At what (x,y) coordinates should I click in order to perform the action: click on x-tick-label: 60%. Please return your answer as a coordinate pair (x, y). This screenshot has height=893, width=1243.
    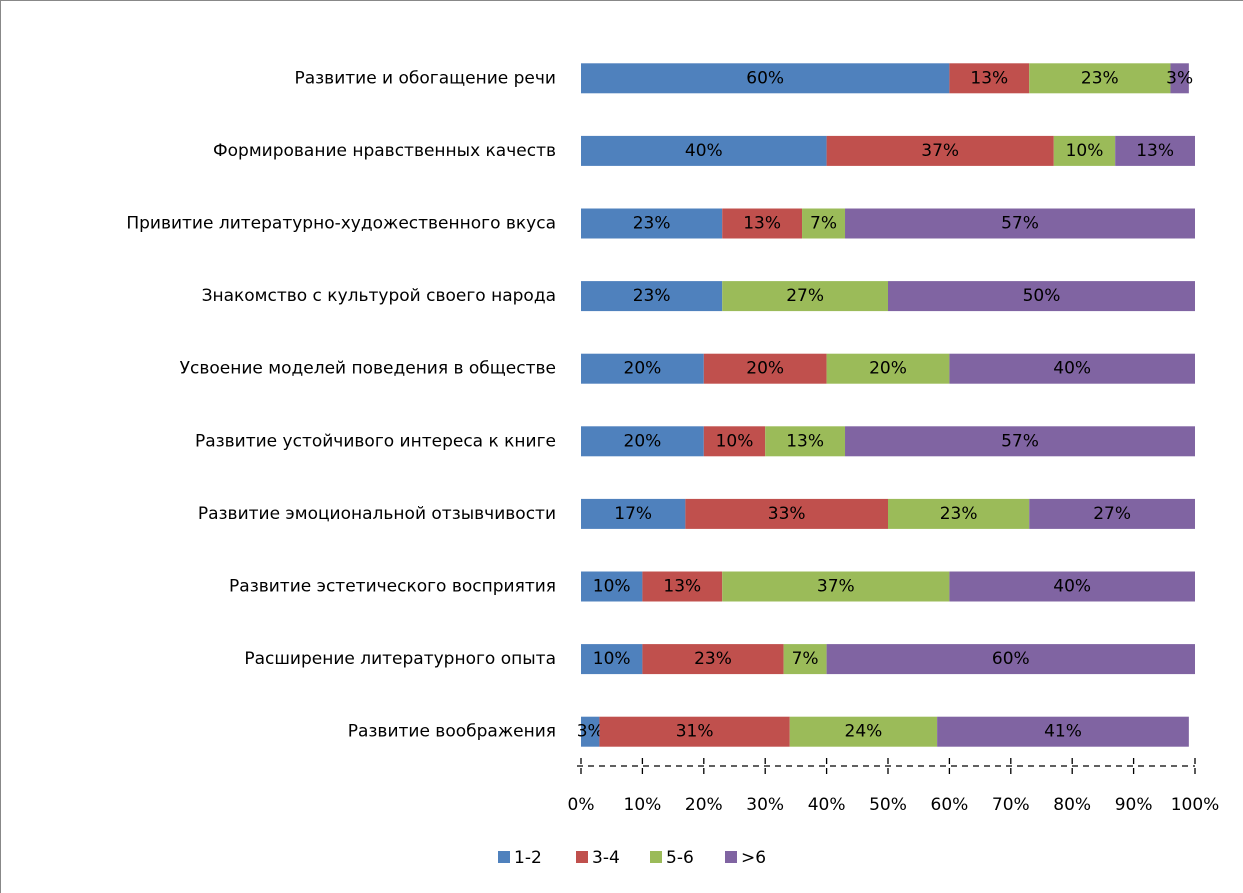
    Looking at the image, I should click on (950, 805).